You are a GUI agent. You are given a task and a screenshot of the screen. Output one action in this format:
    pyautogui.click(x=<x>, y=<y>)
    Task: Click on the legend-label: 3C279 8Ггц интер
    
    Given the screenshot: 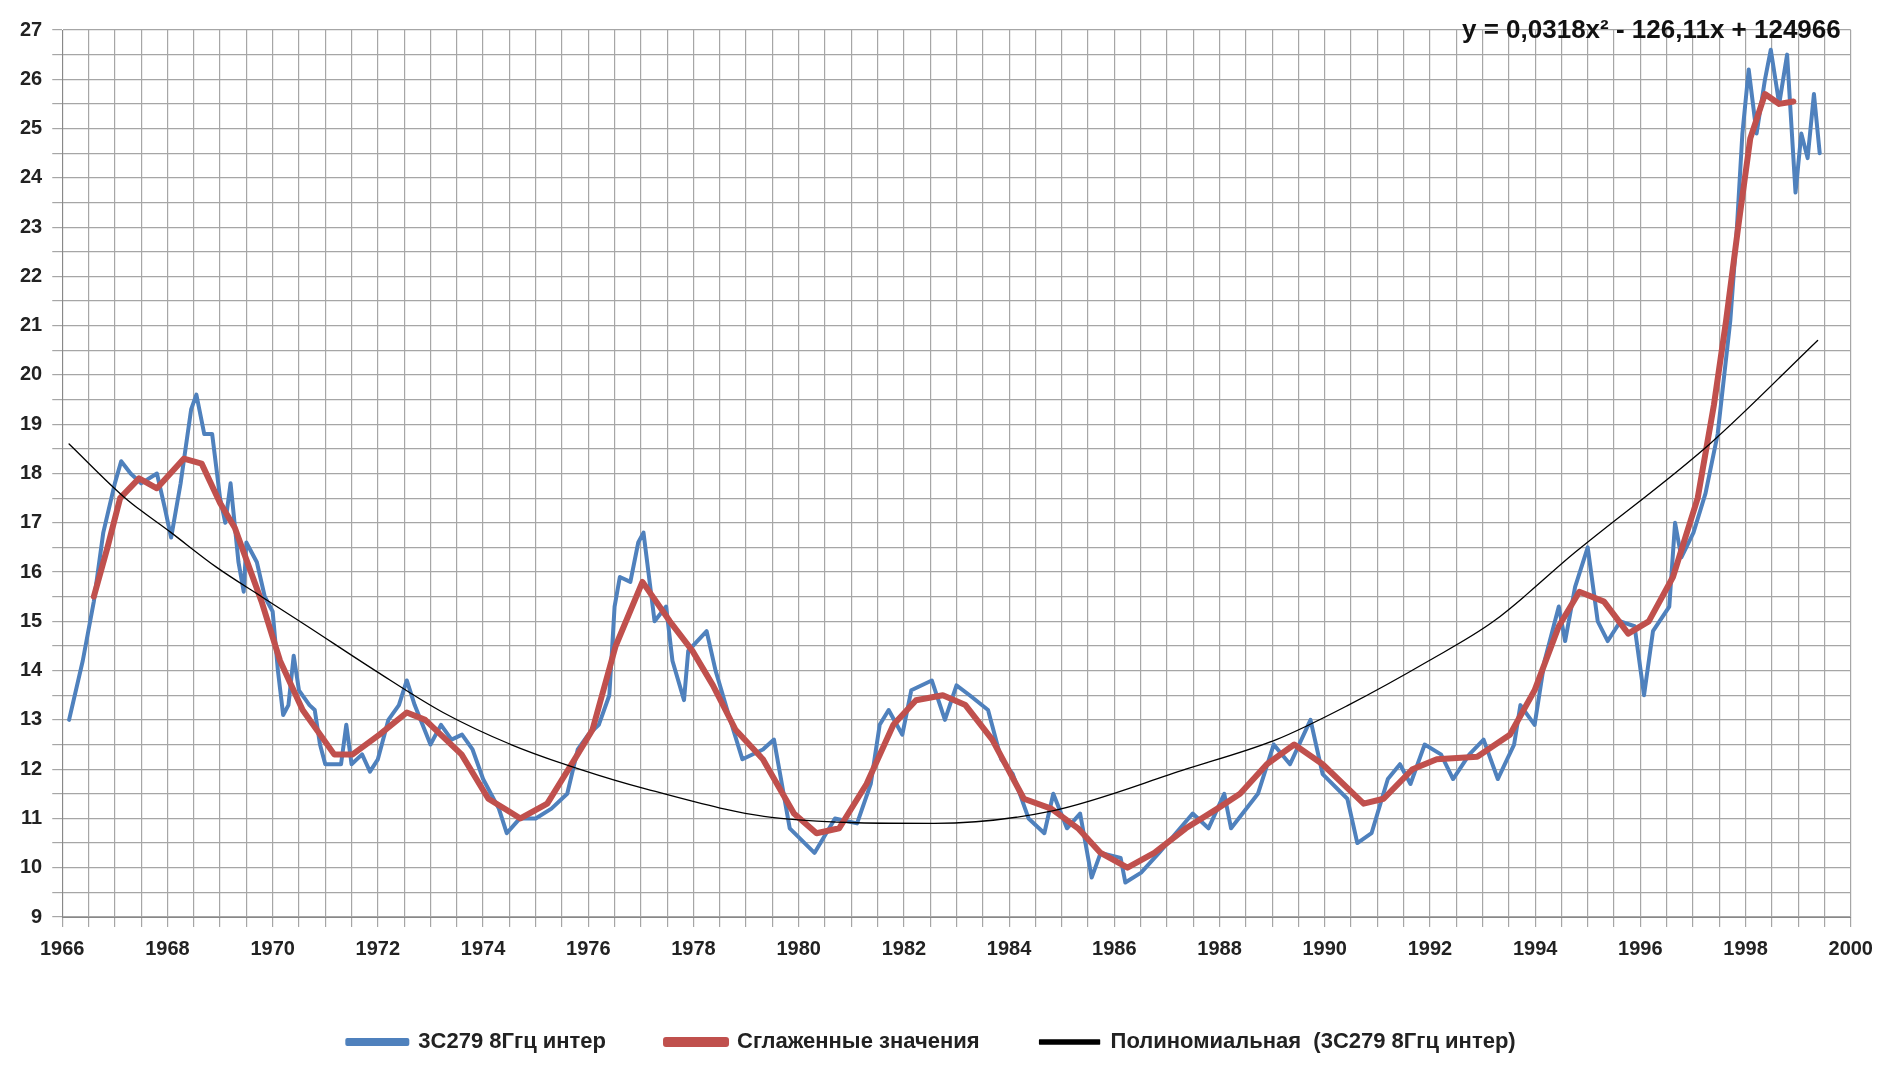 What is the action you would take?
    pyautogui.click(x=512, y=1041)
    